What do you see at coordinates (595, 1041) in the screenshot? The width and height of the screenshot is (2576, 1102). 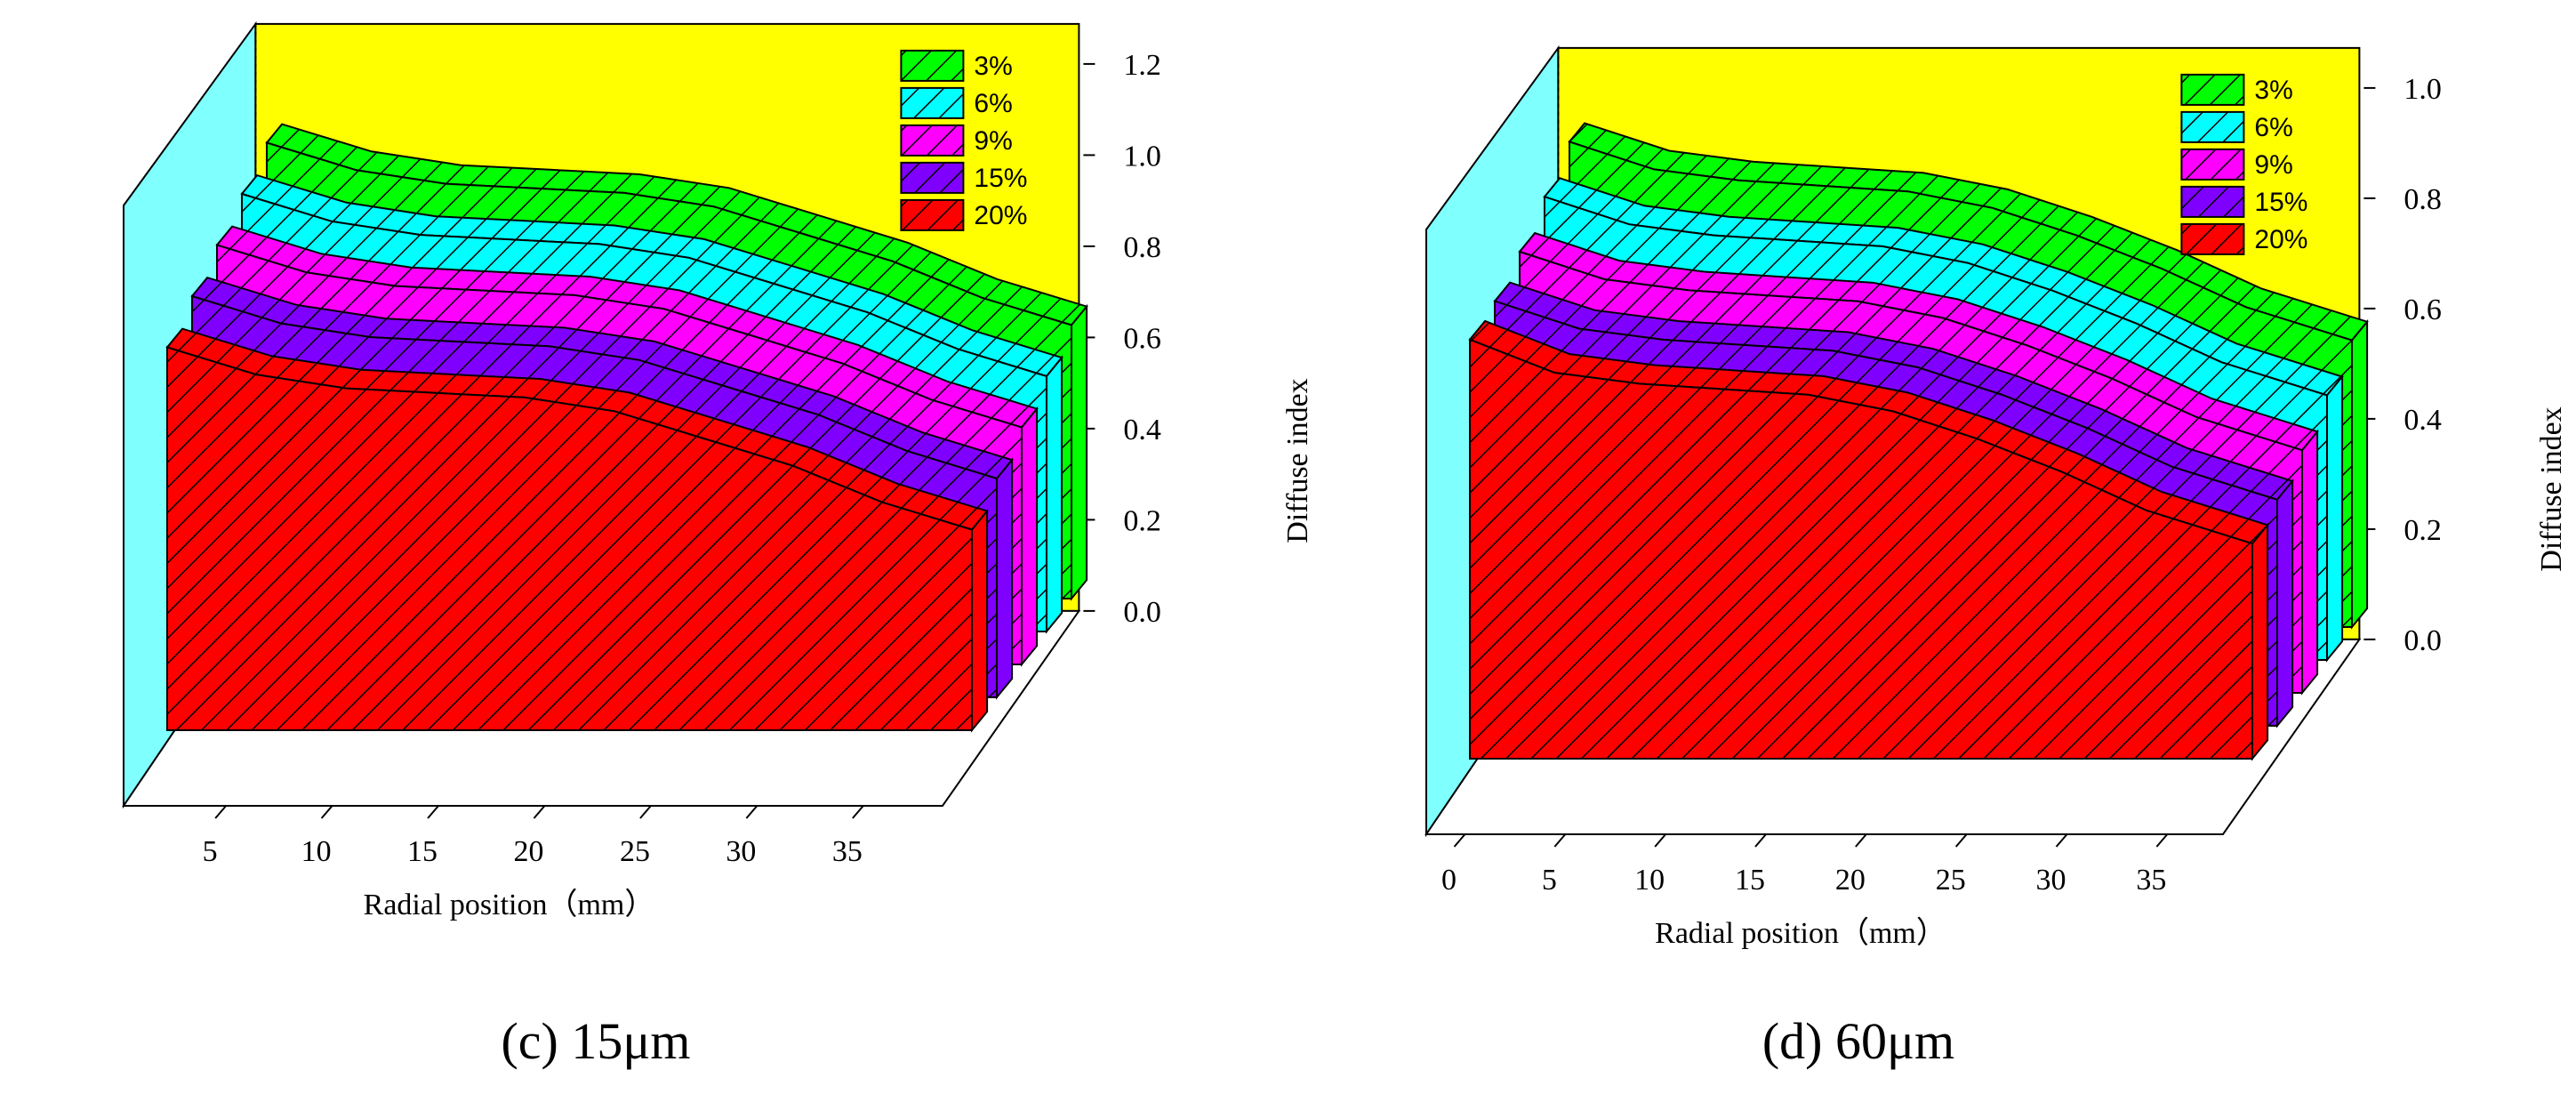 I see `figure-caption: (c) 15μm` at bounding box center [595, 1041].